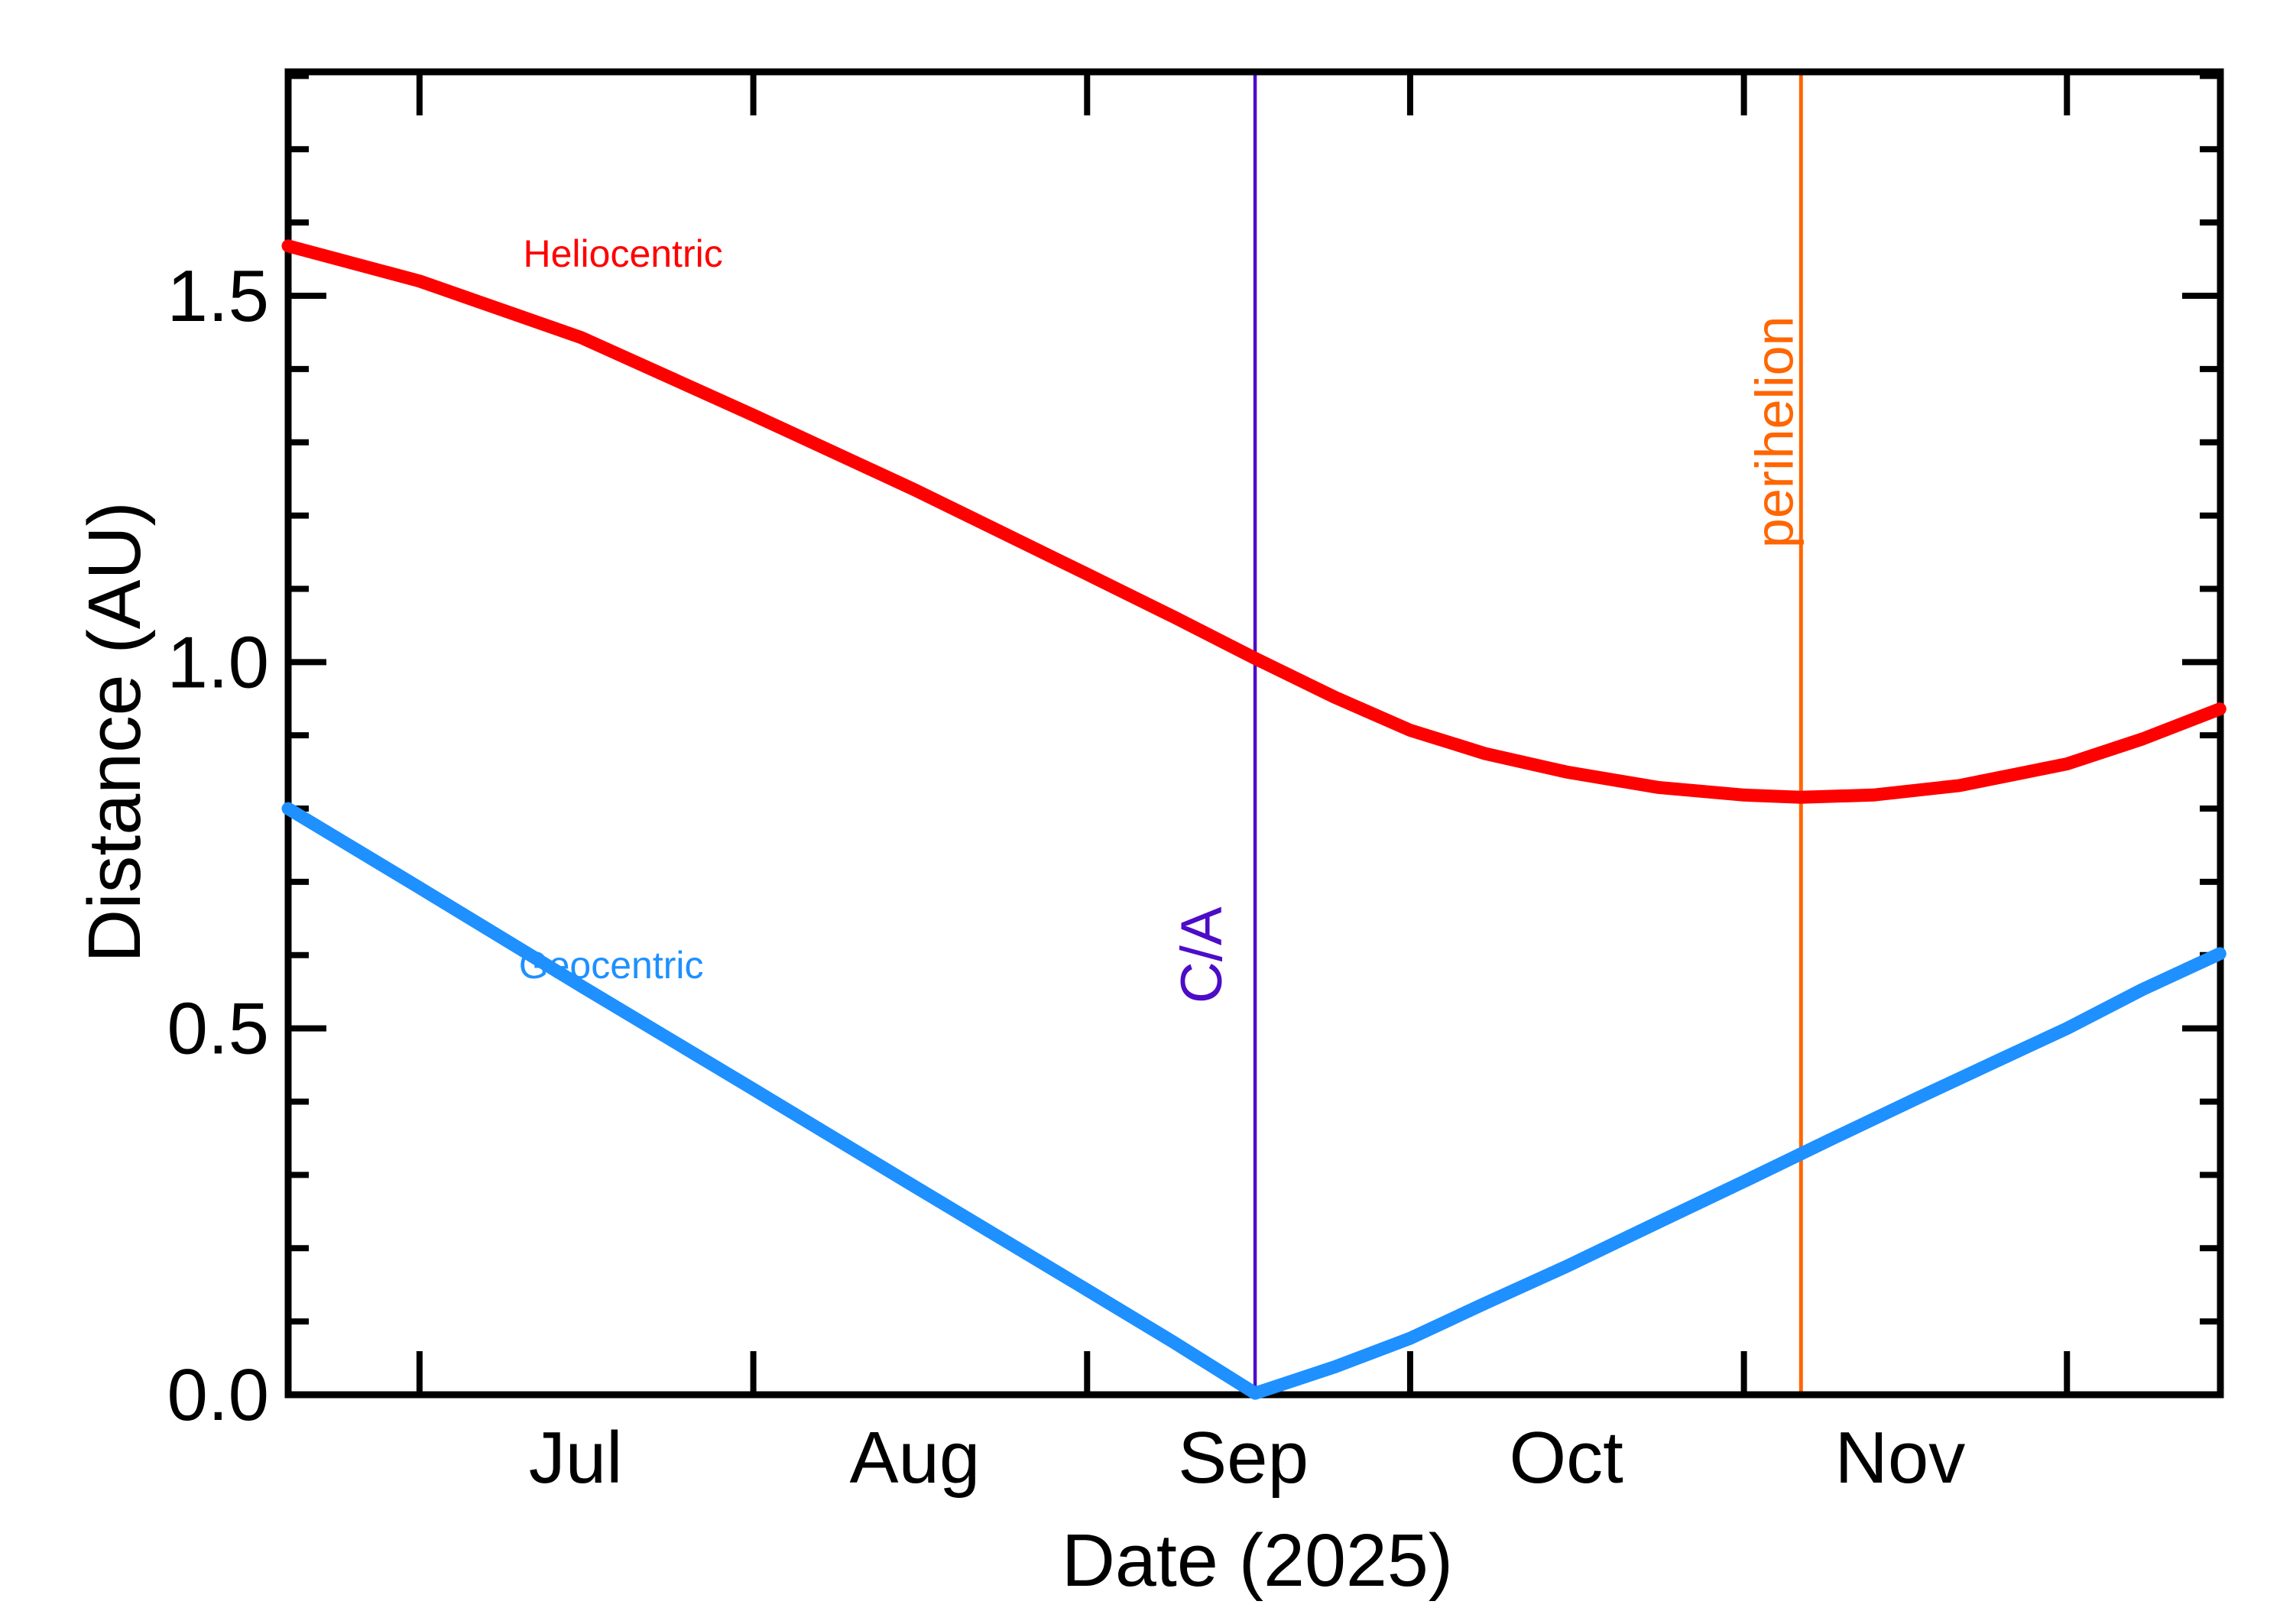  What do you see at coordinates (1243, 1458) in the screenshot?
I see `x-tick-label-sep: Sep` at bounding box center [1243, 1458].